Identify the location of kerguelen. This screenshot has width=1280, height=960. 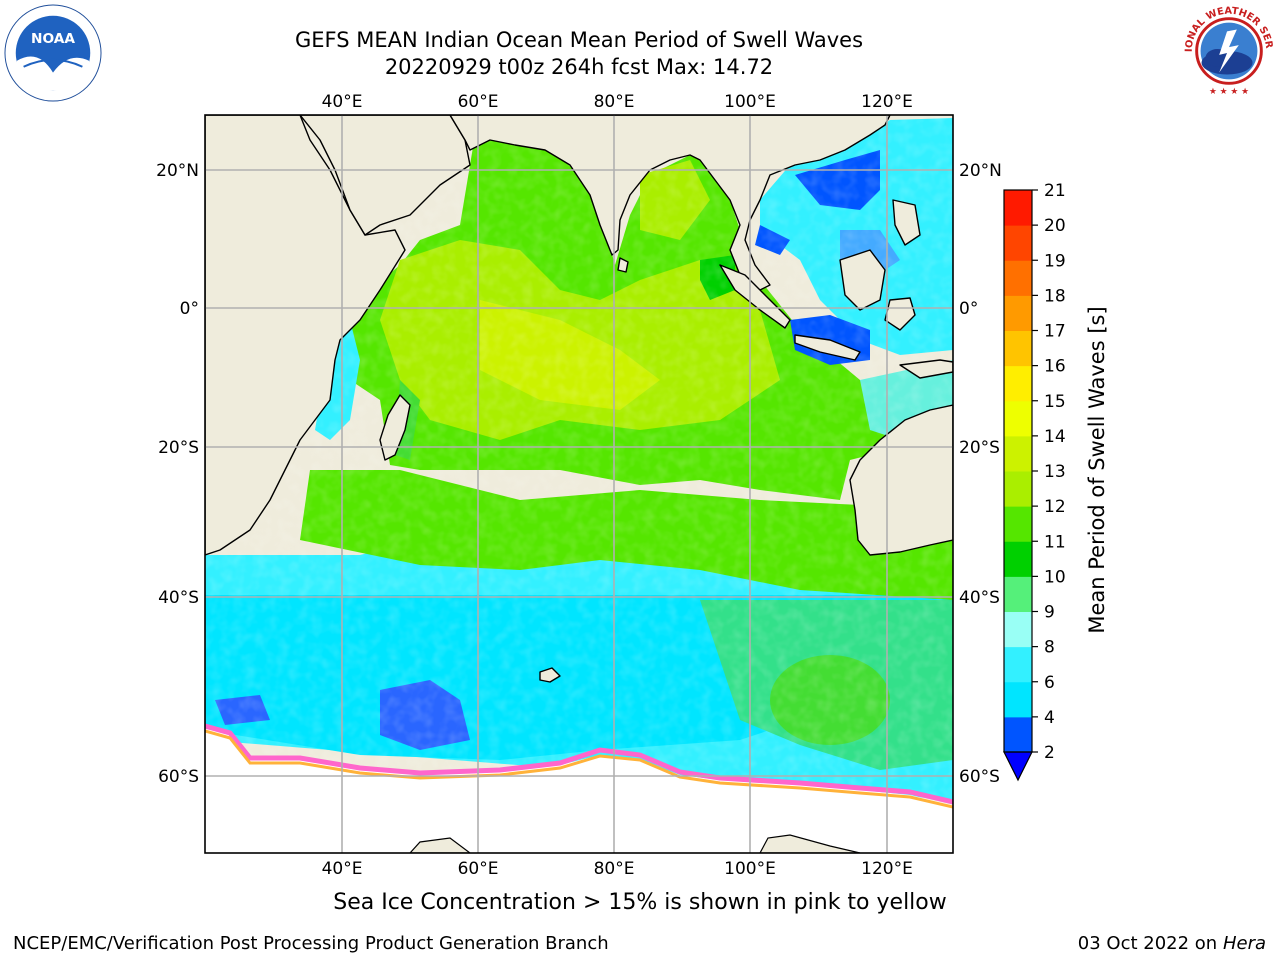
(550, 675).